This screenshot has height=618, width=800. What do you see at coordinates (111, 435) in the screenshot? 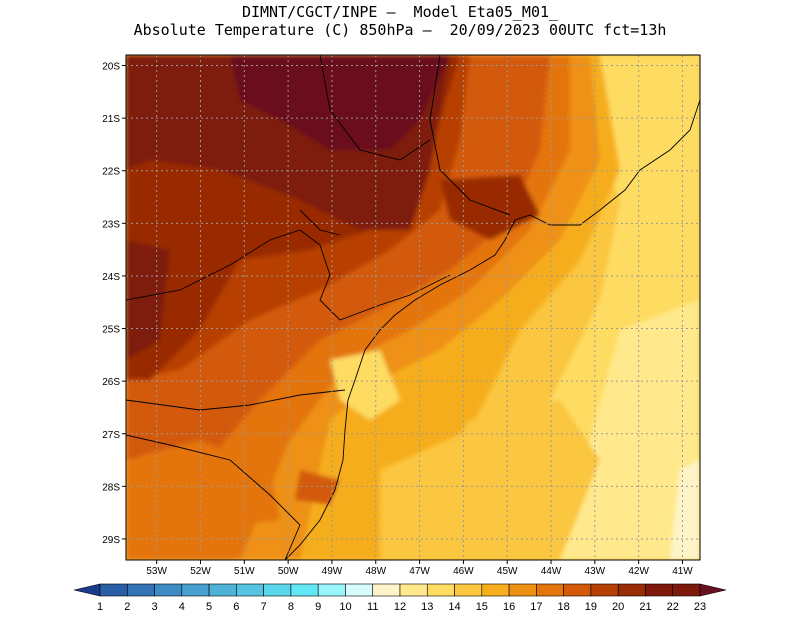
I see `lat-tick-label: 27S` at bounding box center [111, 435].